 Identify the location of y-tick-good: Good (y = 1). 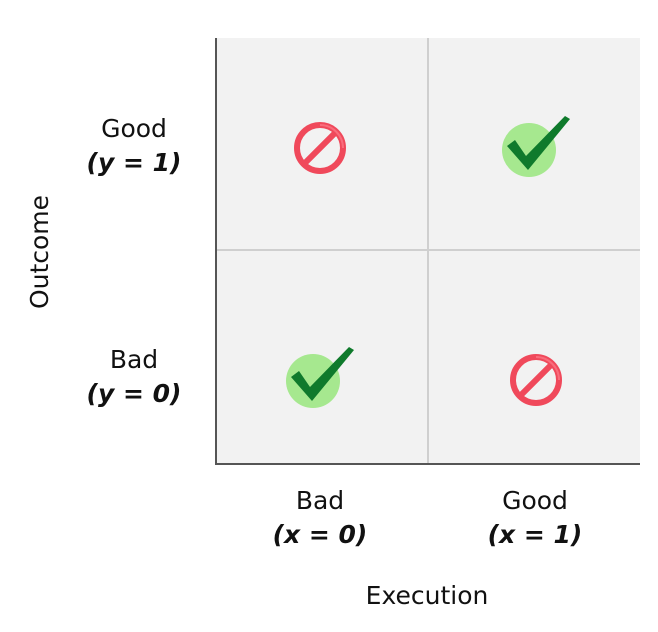
(134, 146).